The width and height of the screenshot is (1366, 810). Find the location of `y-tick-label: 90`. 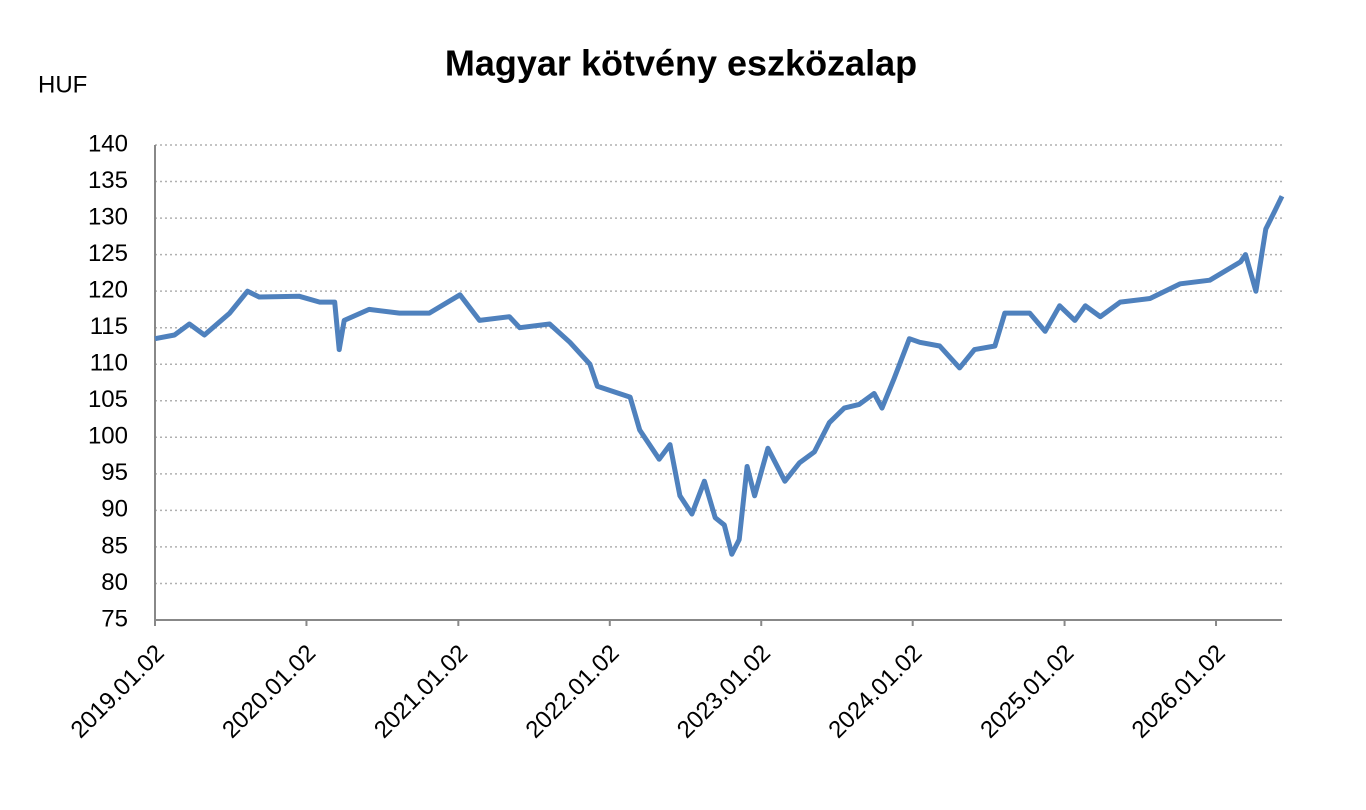

y-tick-label: 90 is located at coordinates (114, 509).